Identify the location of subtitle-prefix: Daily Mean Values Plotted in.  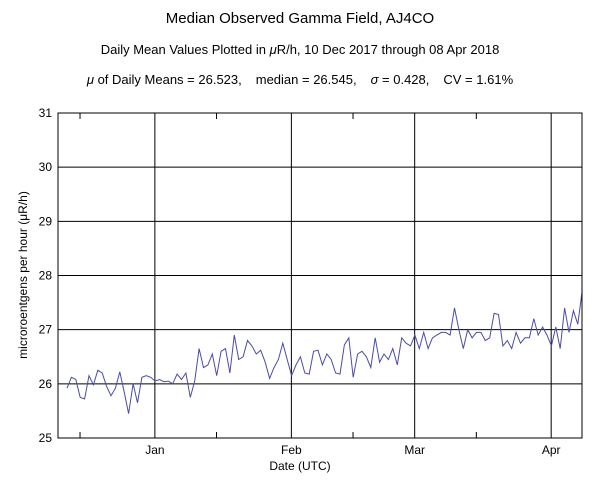
(185, 49).